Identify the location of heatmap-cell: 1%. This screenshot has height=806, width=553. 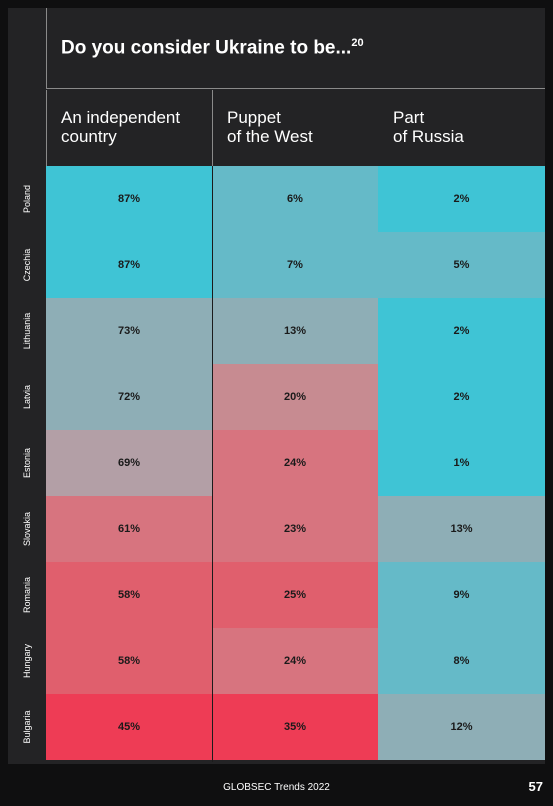
(461, 463).